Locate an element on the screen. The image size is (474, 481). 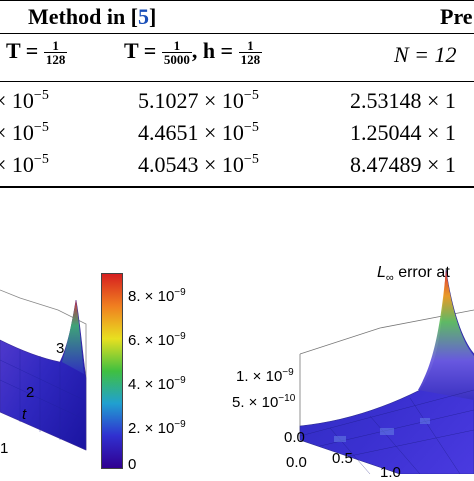
right-z-tick-1e-9: 1. × 10−9 is located at coordinates (265, 376).